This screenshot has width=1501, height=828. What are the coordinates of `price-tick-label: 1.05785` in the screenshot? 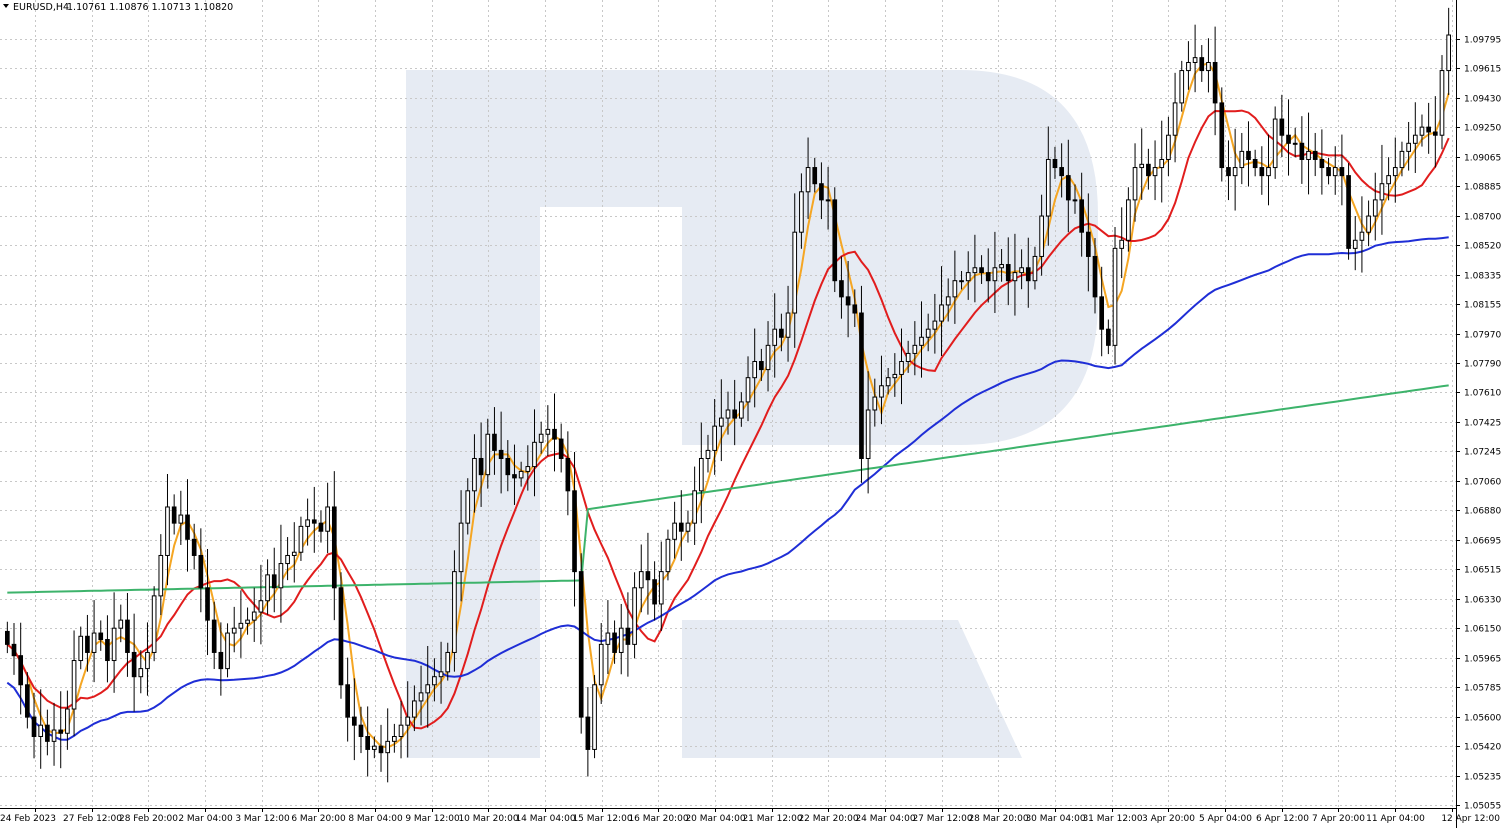 It's located at (1482, 689).